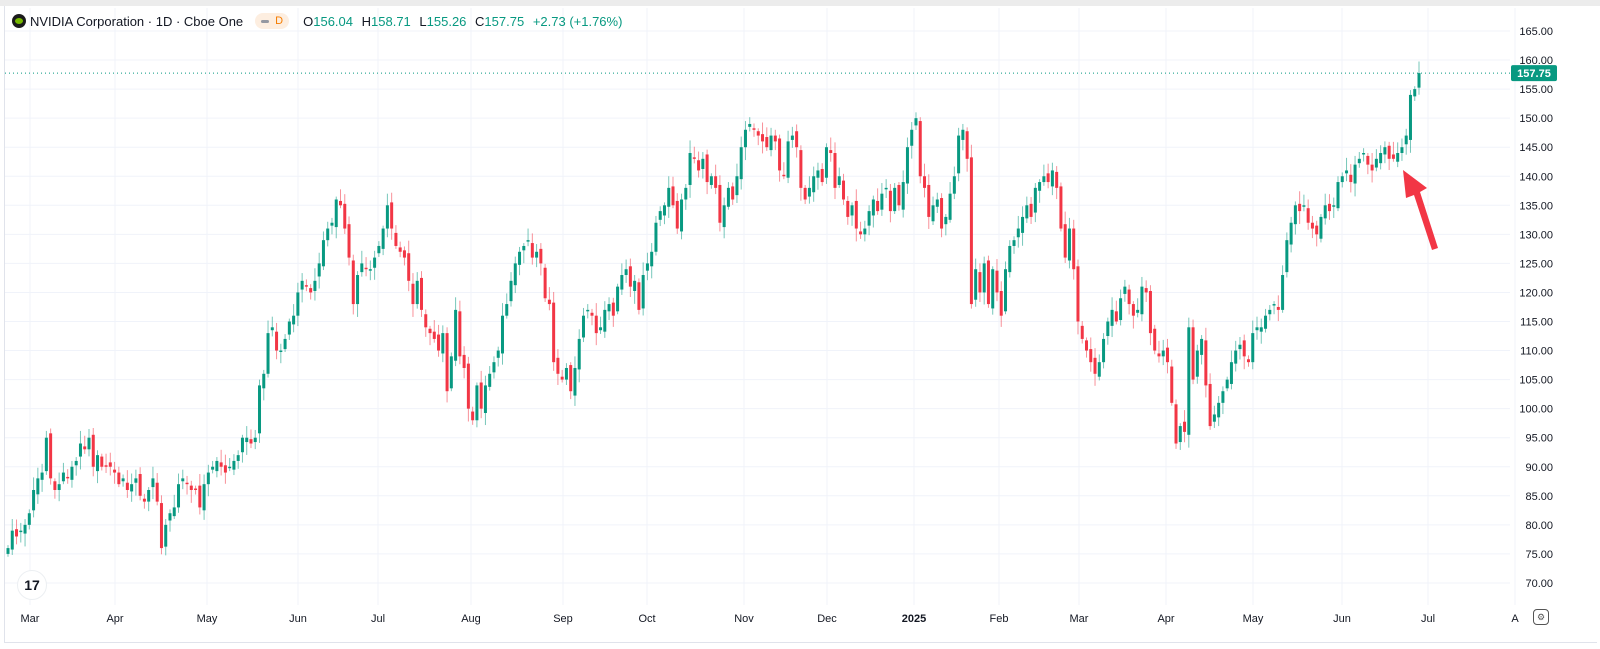 This screenshot has width=1600, height=649. What do you see at coordinates (333, 21) in the screenshot?
I see `open-value: 156.04` at bounding box center [333, 21].